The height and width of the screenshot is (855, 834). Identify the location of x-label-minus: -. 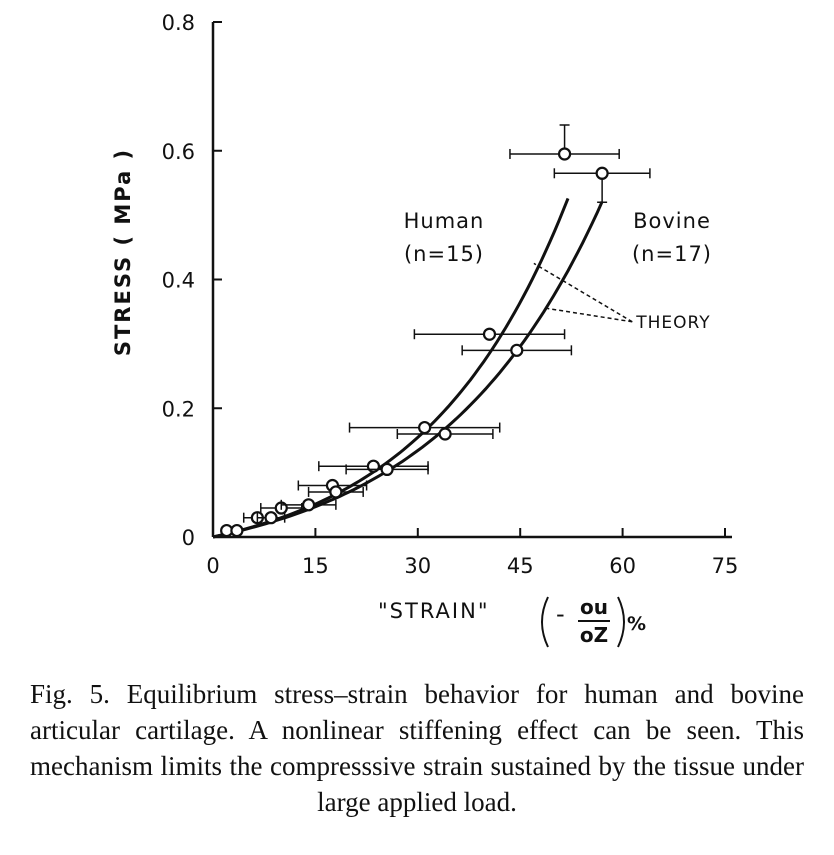
(560, 614).